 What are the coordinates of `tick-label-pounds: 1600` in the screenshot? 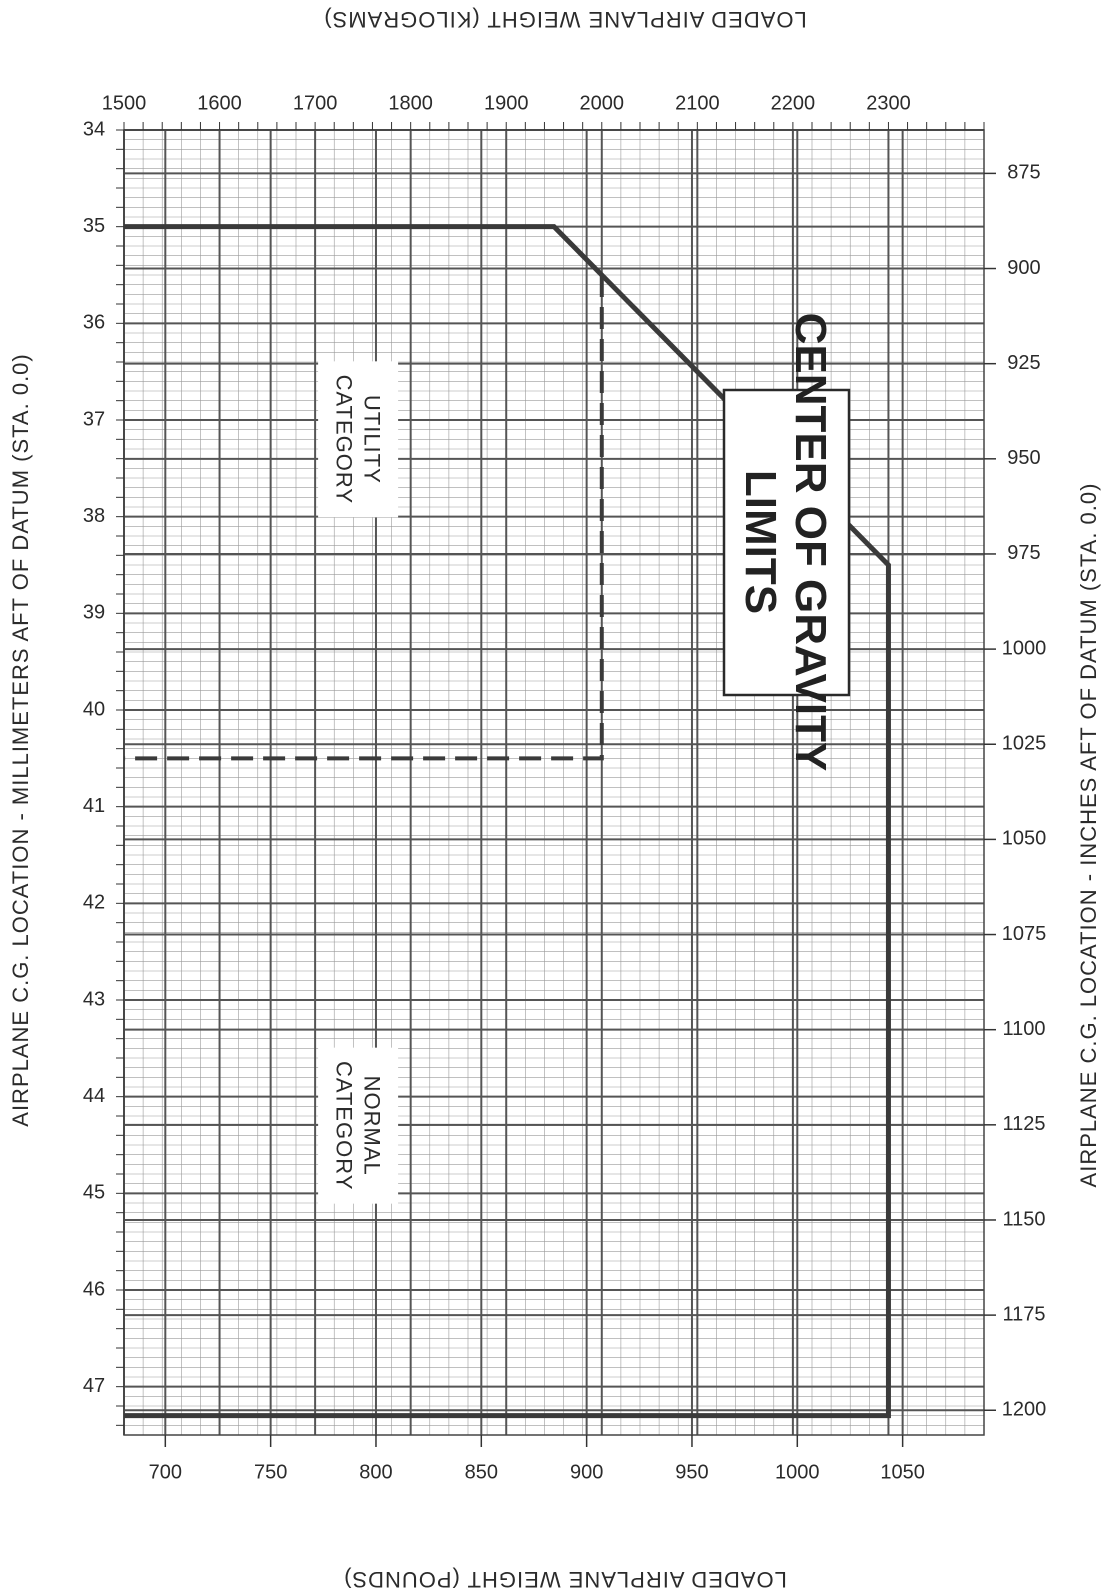 It's located at (219, 103).